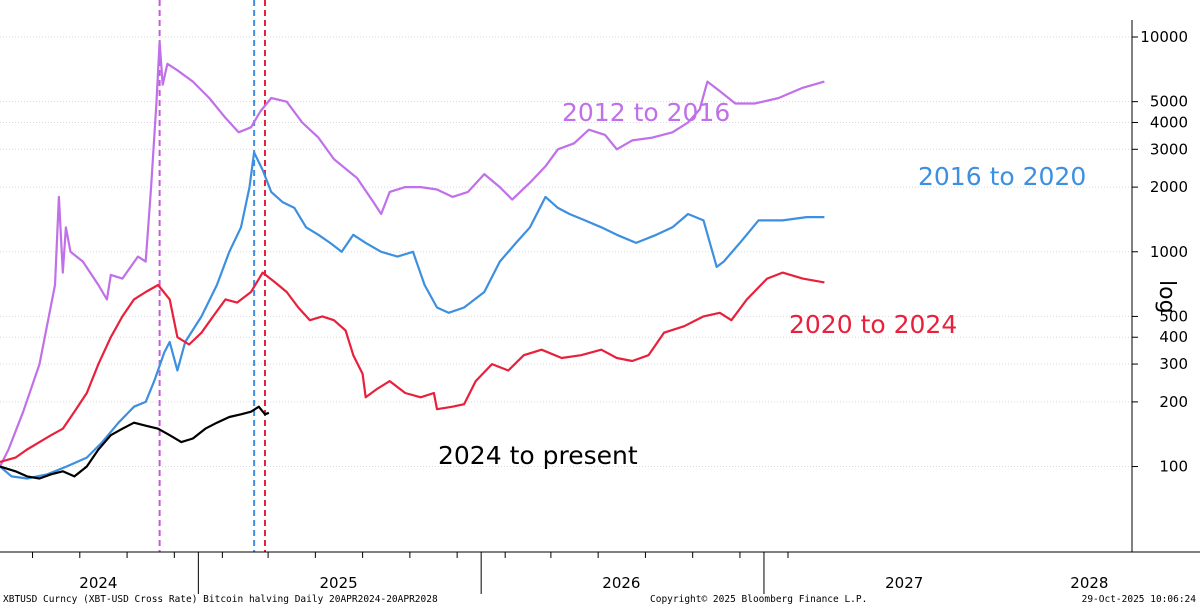 The height and width of the screenshot is (608, 1200). Describe the element at coordinates (1138, 599) in the screenshot. I see `footer-timestamp: 29-Oct-2025 10:06:24` at that location.